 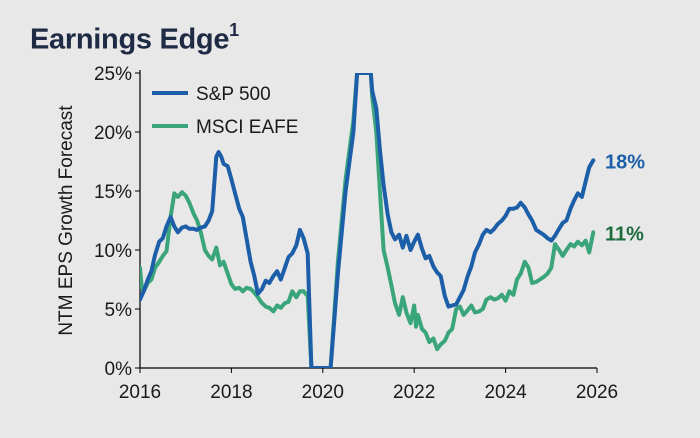 What do you see at coordinates (66, 220) in the screenshot?
I see `y-axis-label: NTM EPS Growth Forecast` at bounding box center [66, 220].